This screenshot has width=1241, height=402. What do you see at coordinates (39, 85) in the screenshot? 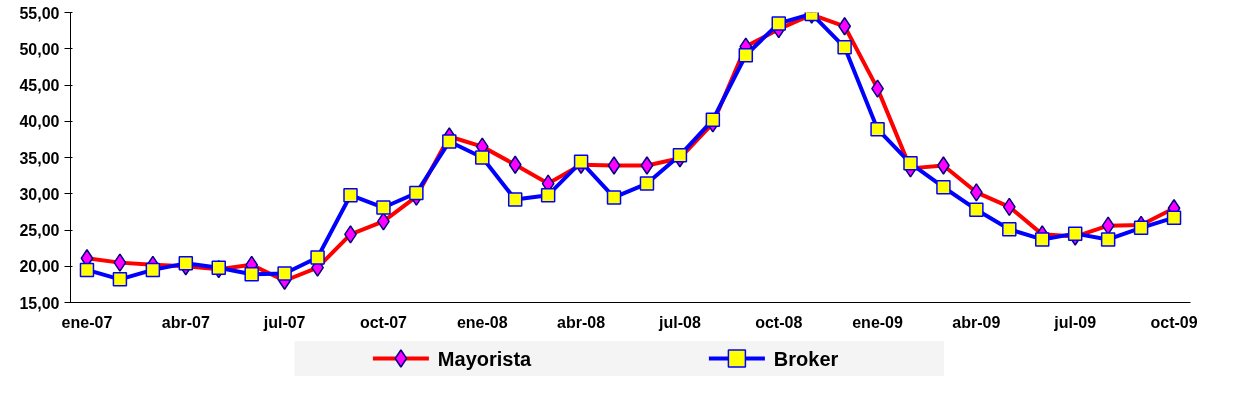
I see `y-tick-label: 45,00` at bounding box center [39, 85].